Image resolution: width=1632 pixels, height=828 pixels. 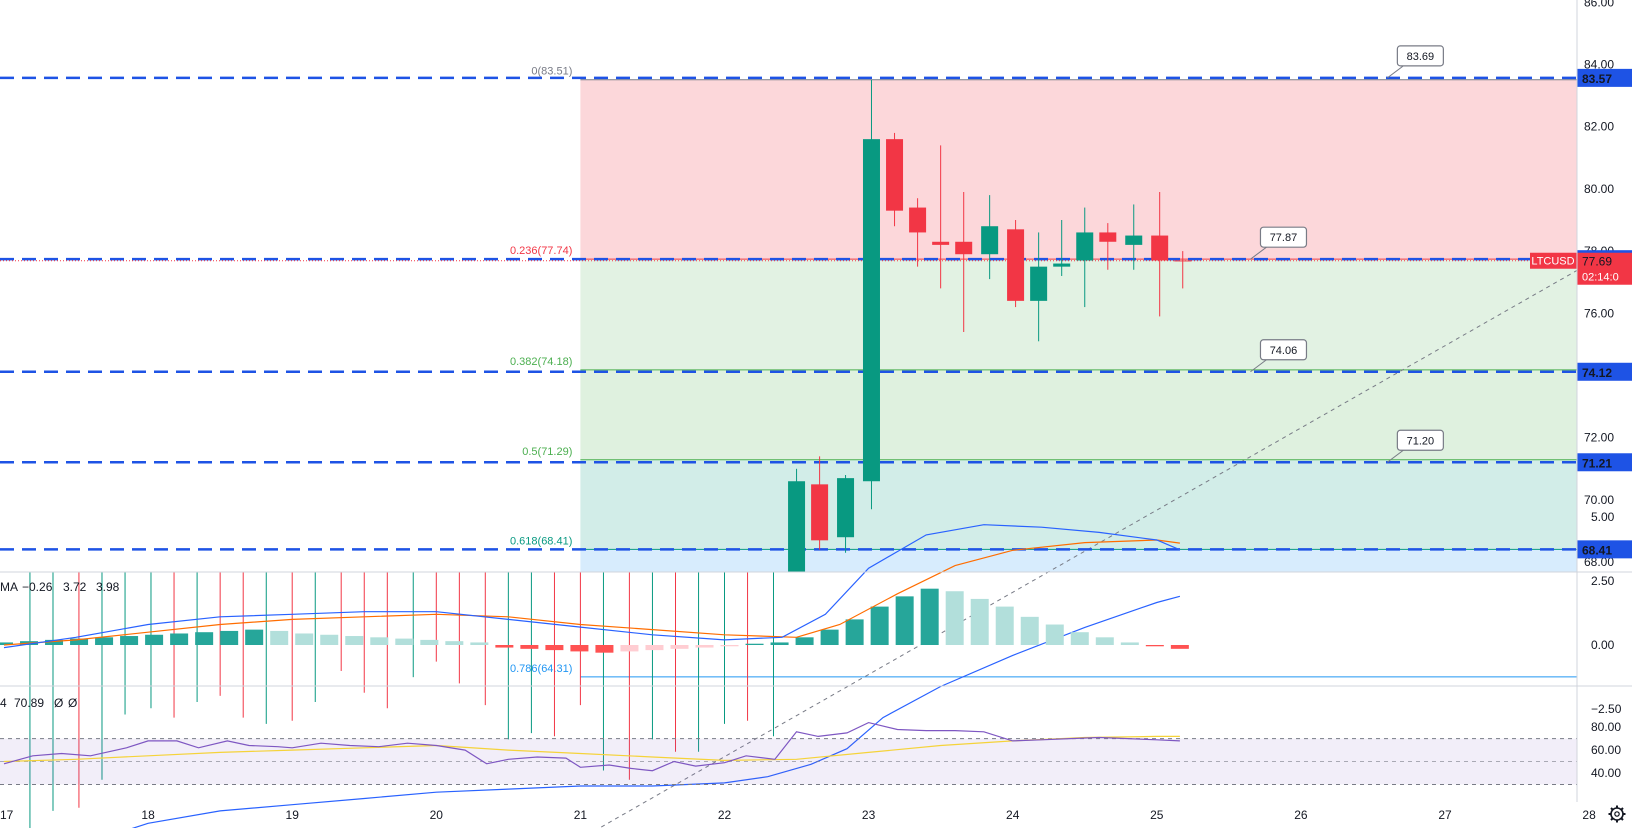 What do you see at coordinates (1445, 815) in the screenshot?
I see `time-tick-label: 27` at bounding box center [1445, 815].